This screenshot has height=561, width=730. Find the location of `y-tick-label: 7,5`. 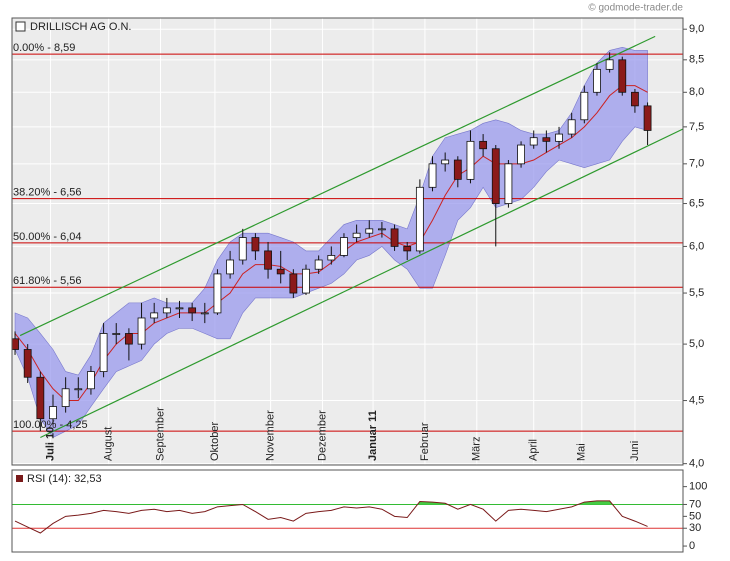

y-tick-label: 7,5 is located at coordinates (696, 127).